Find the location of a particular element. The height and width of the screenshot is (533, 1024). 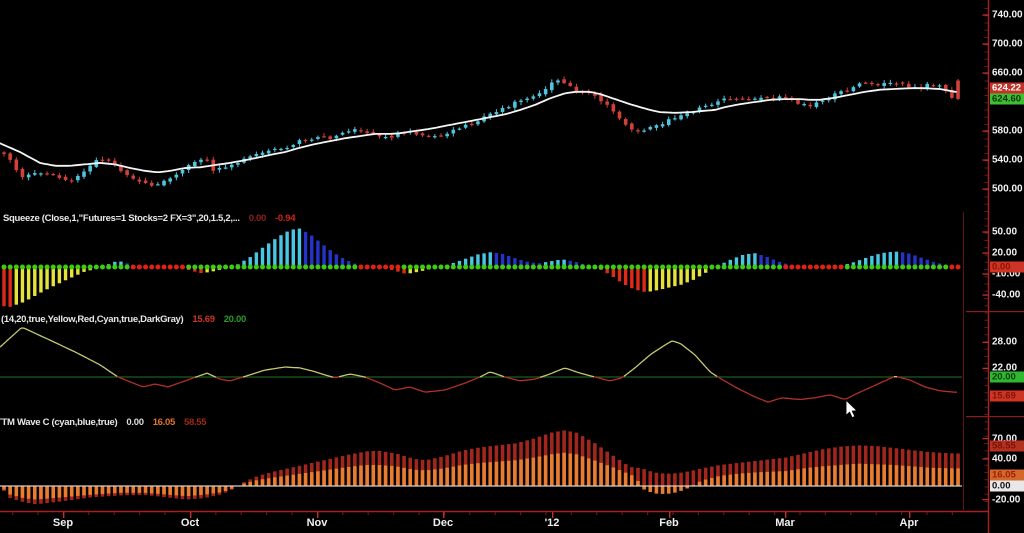

momentum-value-2: 20.00 is located at coordinates (235, 319).